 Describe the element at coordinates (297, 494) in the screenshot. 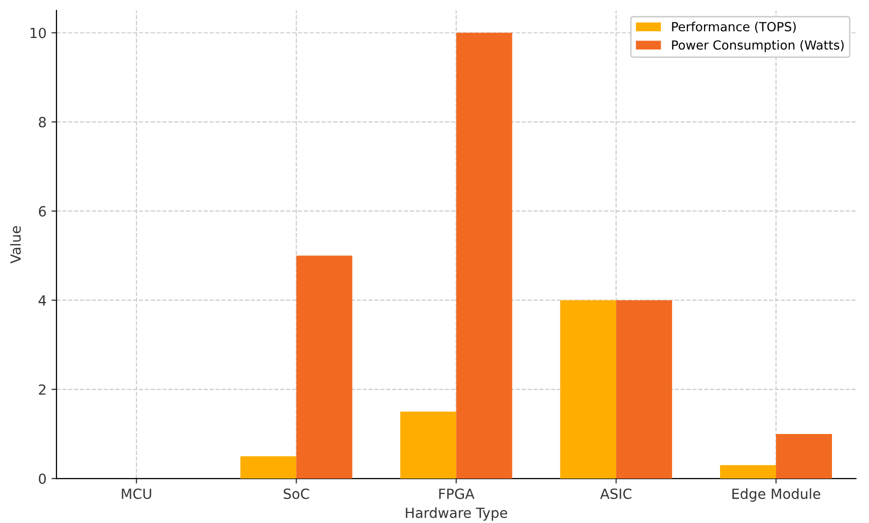

I see `x-tick-label: SoC` at that location.